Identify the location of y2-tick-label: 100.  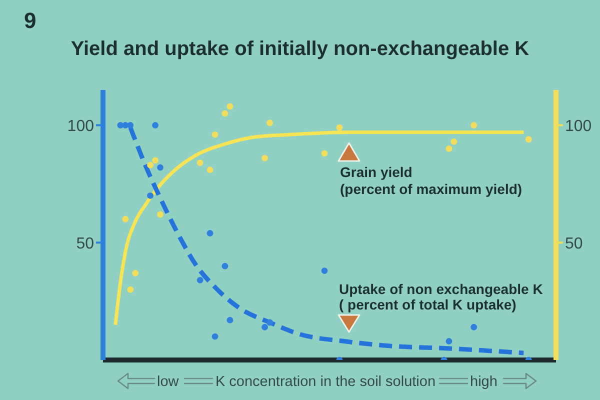
(578, 126).